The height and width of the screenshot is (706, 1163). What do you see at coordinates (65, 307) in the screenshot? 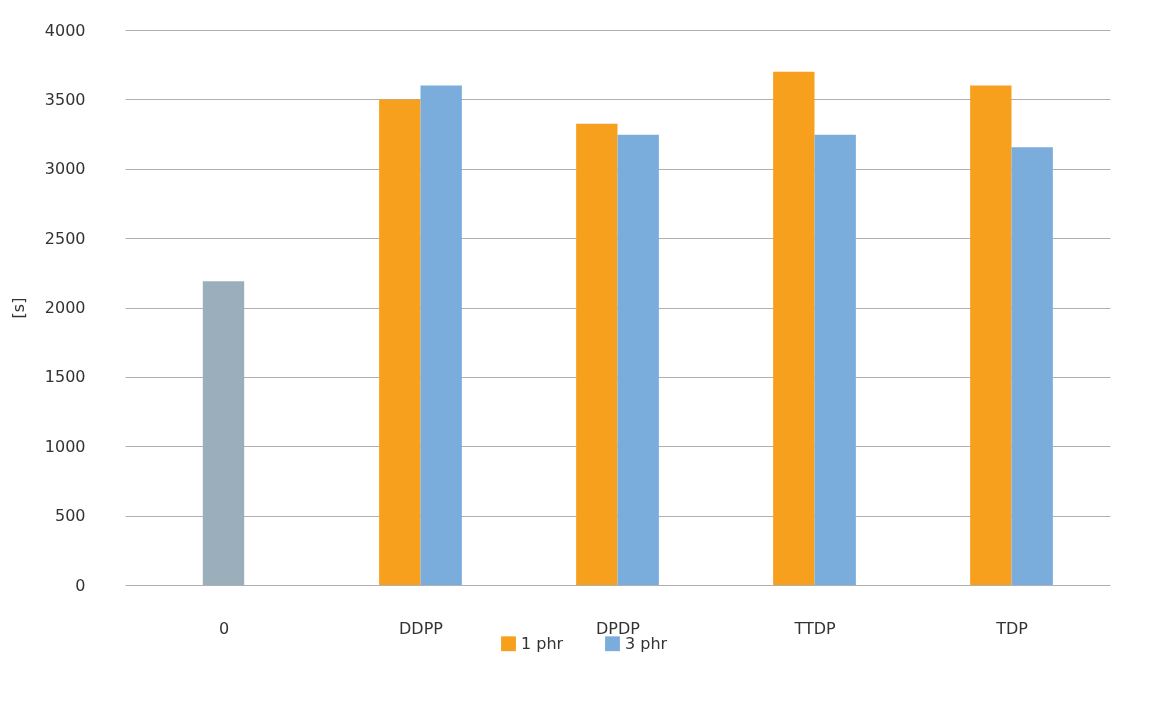
I see `y-tick-label: 2000` at bounding box center [65, 307].